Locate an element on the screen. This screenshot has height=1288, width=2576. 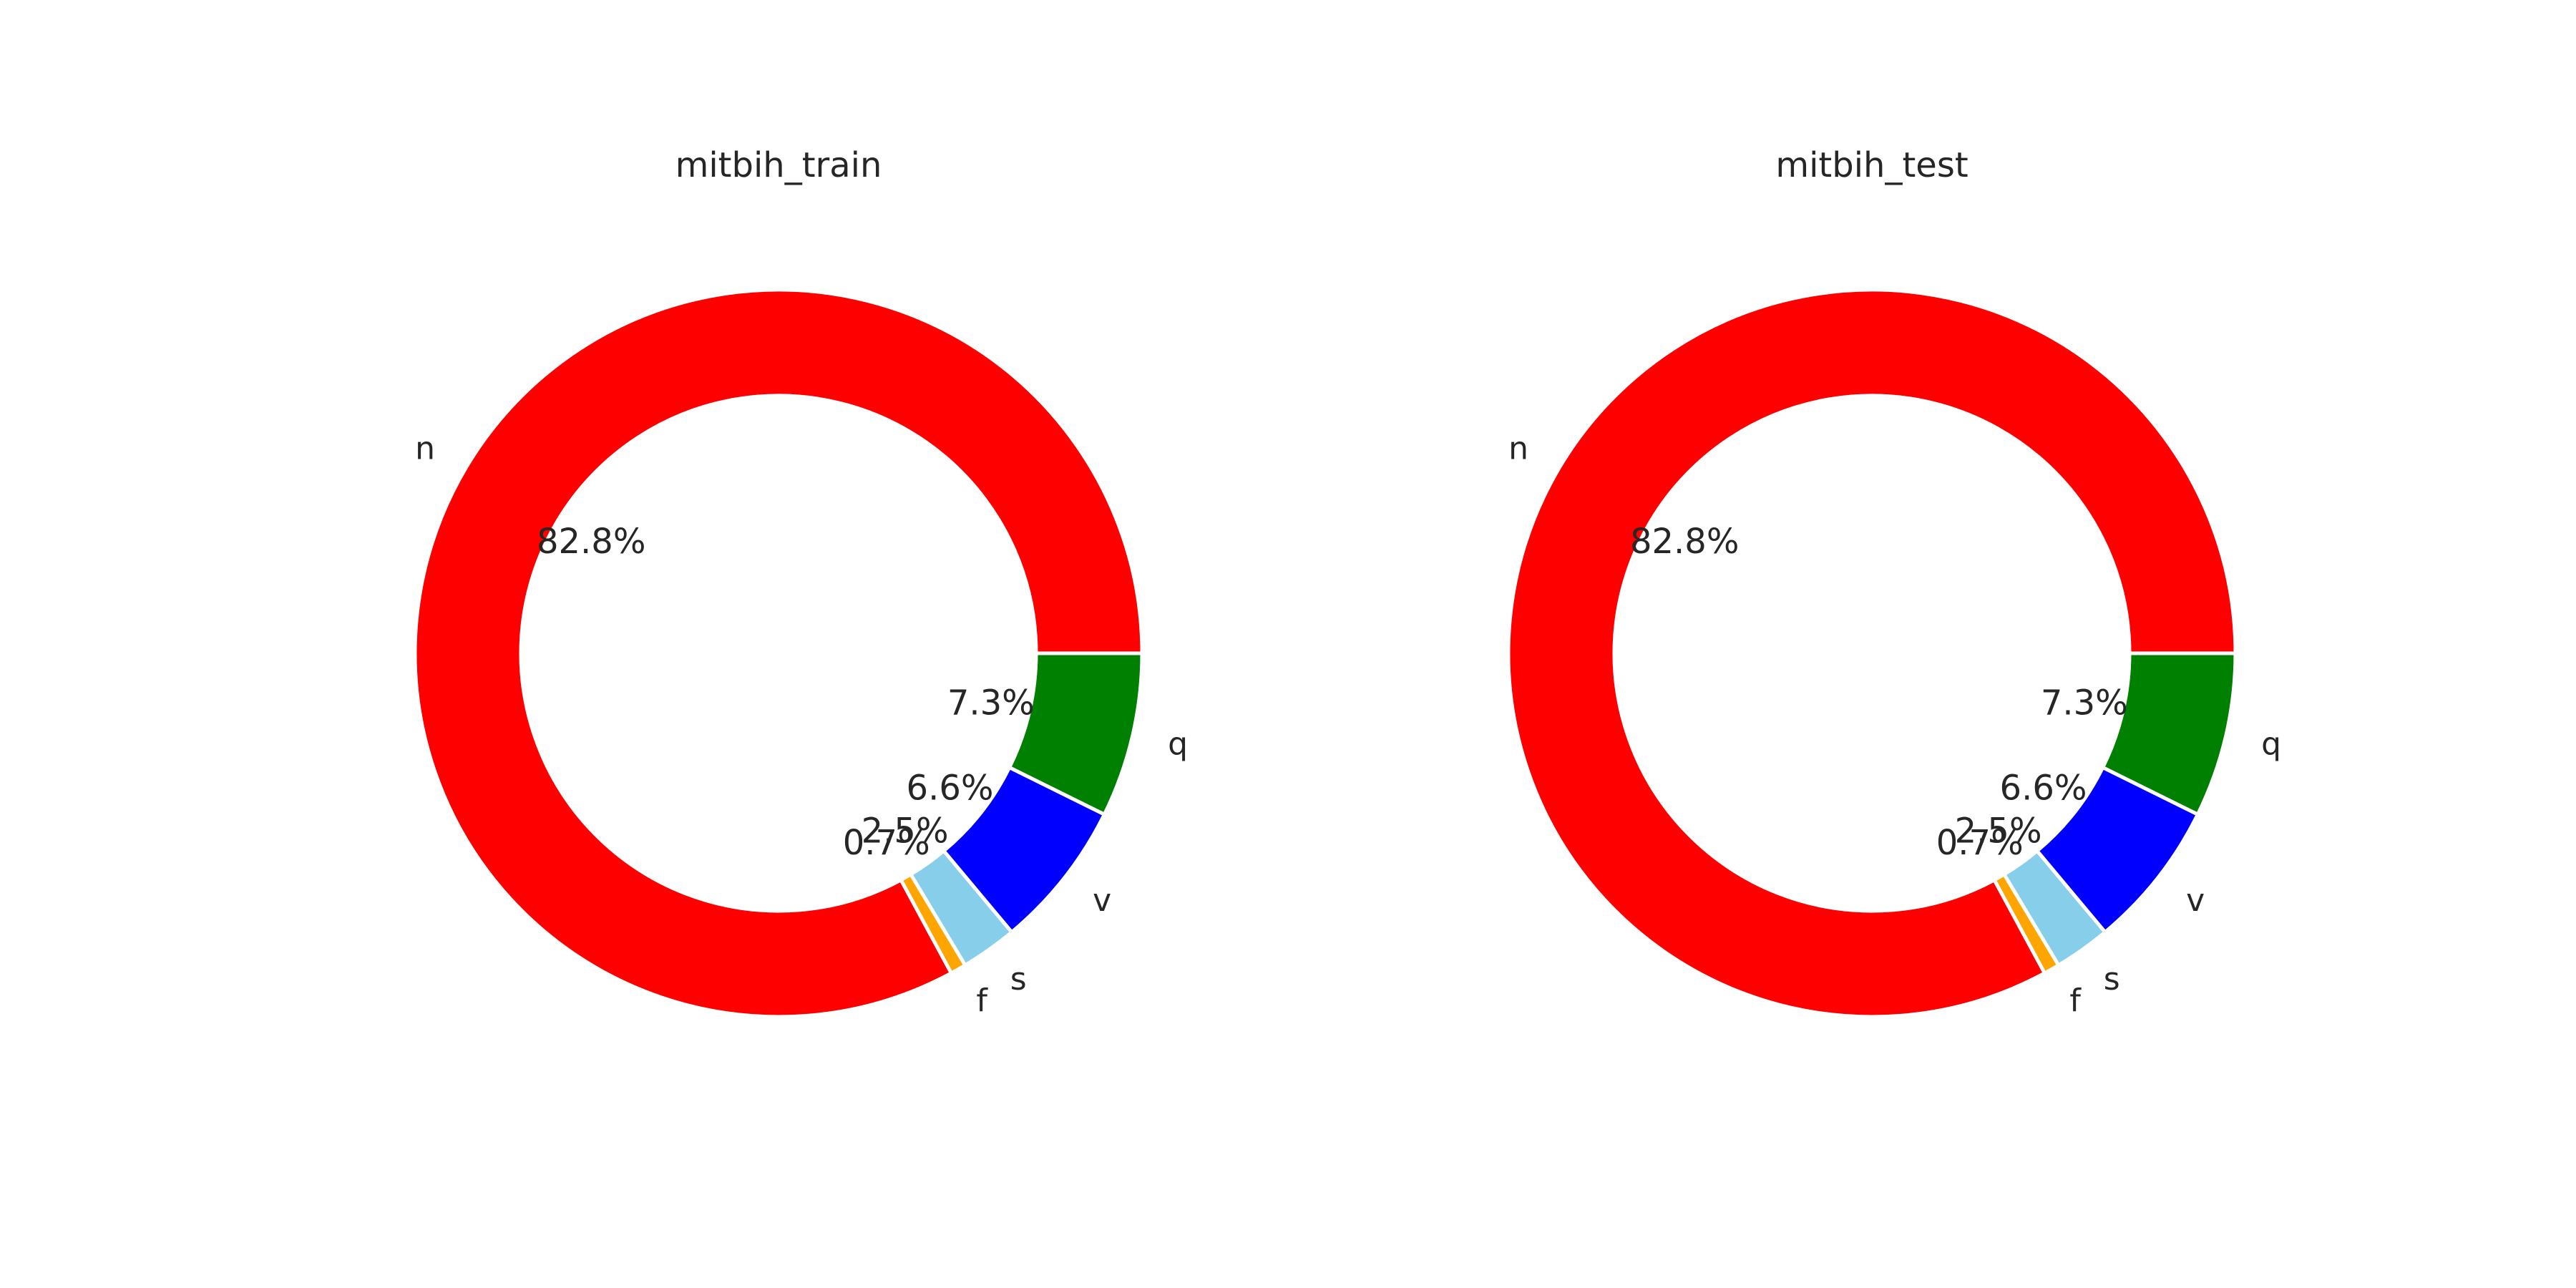
chart-title: mitbih_test is located at coordinates (1871, 165).